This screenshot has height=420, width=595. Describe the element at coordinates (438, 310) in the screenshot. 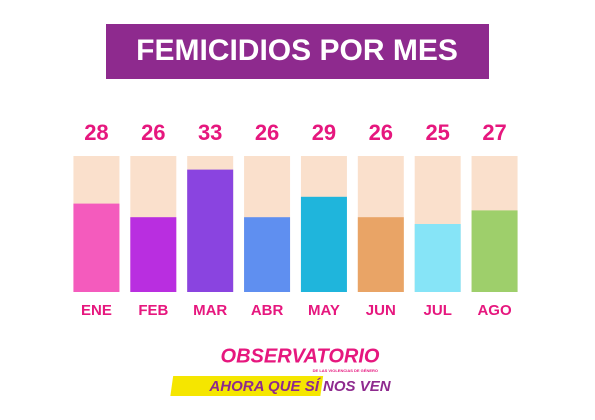

I see `x-tick-label: JUL` at that location.